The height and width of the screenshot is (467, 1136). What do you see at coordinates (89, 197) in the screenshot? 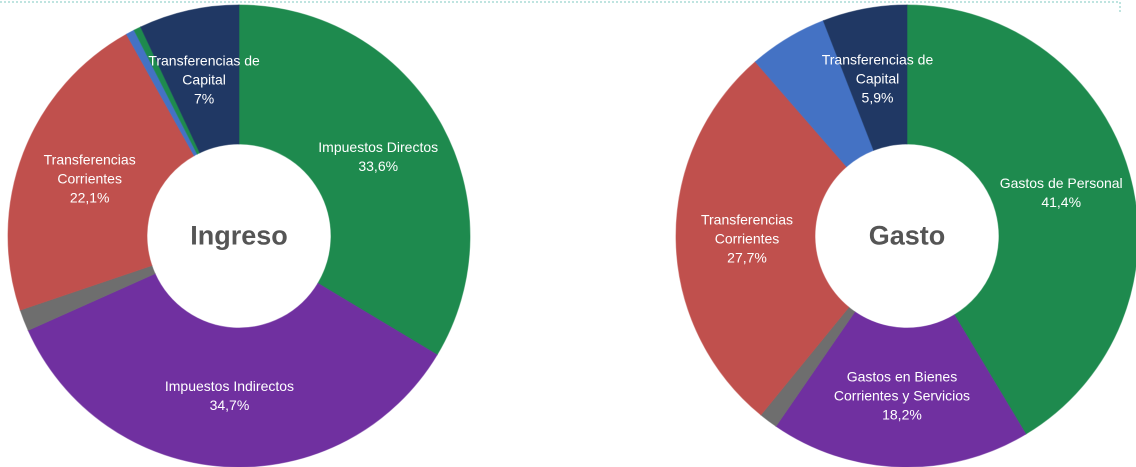
I see `slice-value: 22,1%` at bounding box center [89, 197].